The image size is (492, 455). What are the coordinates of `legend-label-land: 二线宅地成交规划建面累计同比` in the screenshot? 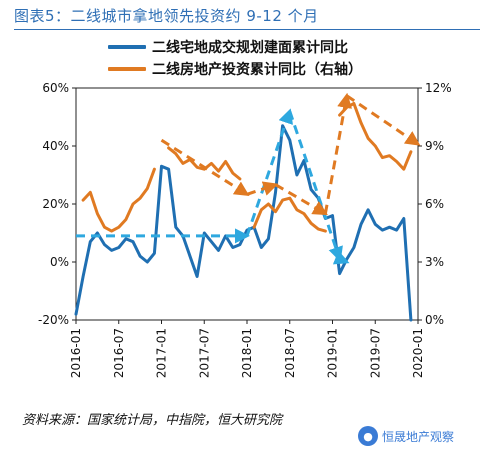 It's located at (250, 48).